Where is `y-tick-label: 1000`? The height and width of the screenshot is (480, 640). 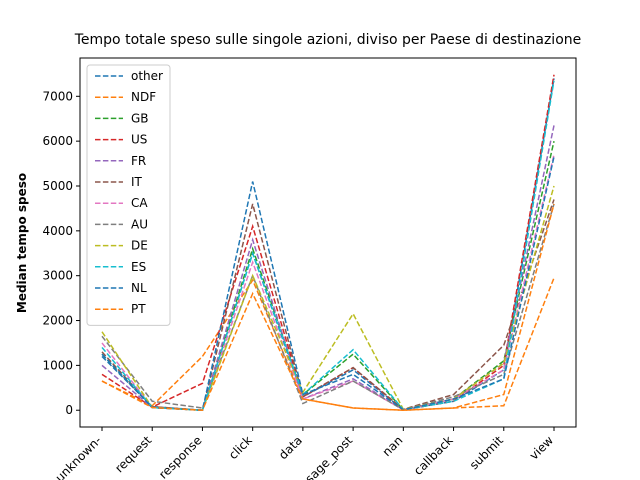 y-tick-label: 1000 is located at coordinates (57, 365).